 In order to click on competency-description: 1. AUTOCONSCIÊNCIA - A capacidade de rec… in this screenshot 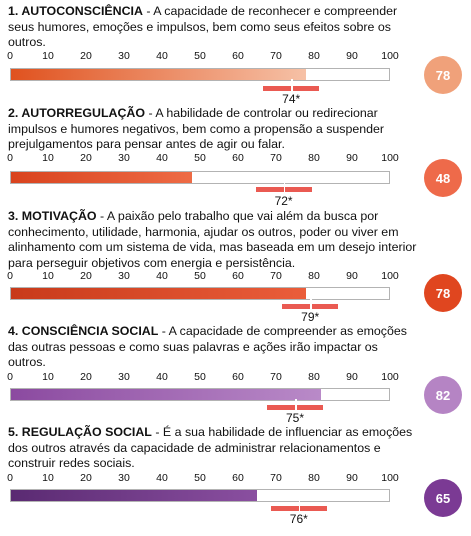, I will do `click(213, 27)`.